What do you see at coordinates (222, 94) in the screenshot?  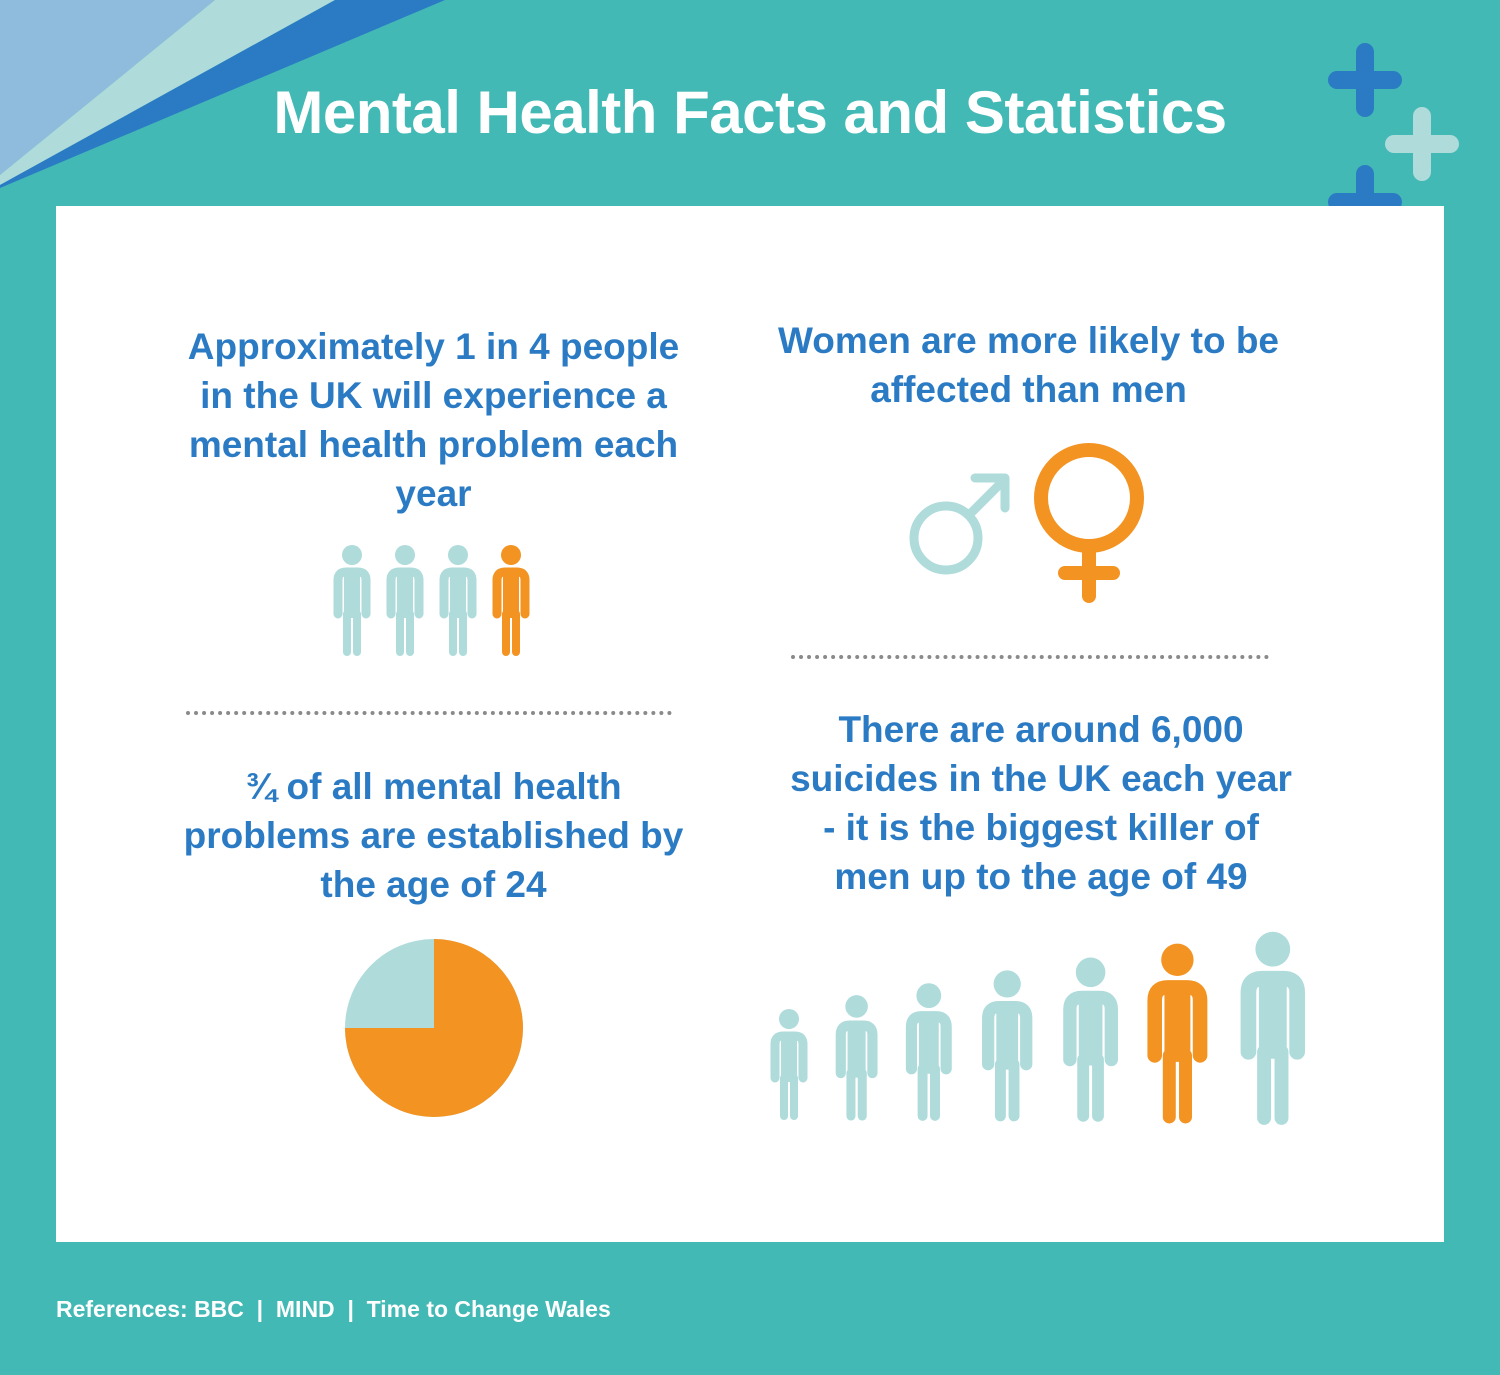 I see `corner-stripes-decoration` at bounding box center [222, 94].